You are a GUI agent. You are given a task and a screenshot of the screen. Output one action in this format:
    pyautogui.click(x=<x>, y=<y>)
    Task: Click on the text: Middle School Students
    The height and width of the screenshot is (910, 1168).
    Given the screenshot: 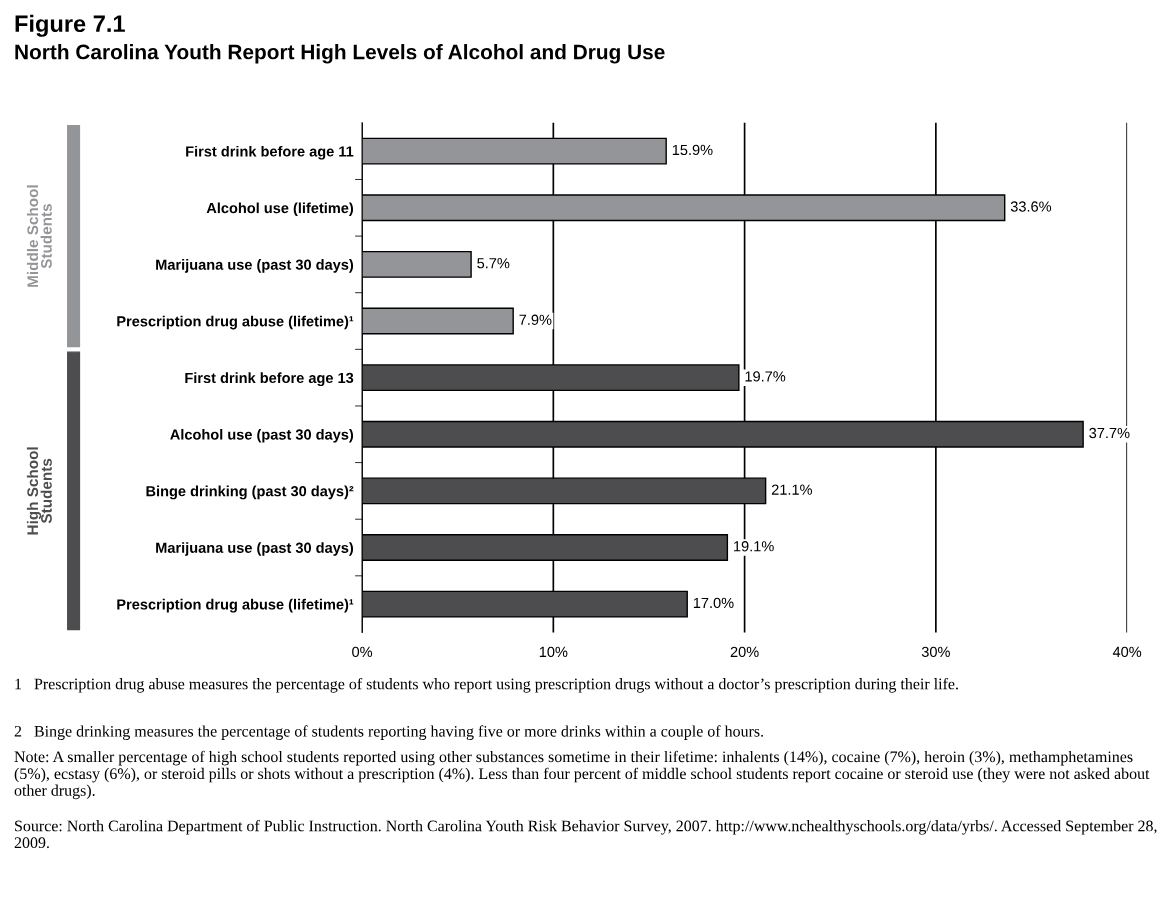 What is the action you would take?
    pyautogui.click(x=39, y=236)
    